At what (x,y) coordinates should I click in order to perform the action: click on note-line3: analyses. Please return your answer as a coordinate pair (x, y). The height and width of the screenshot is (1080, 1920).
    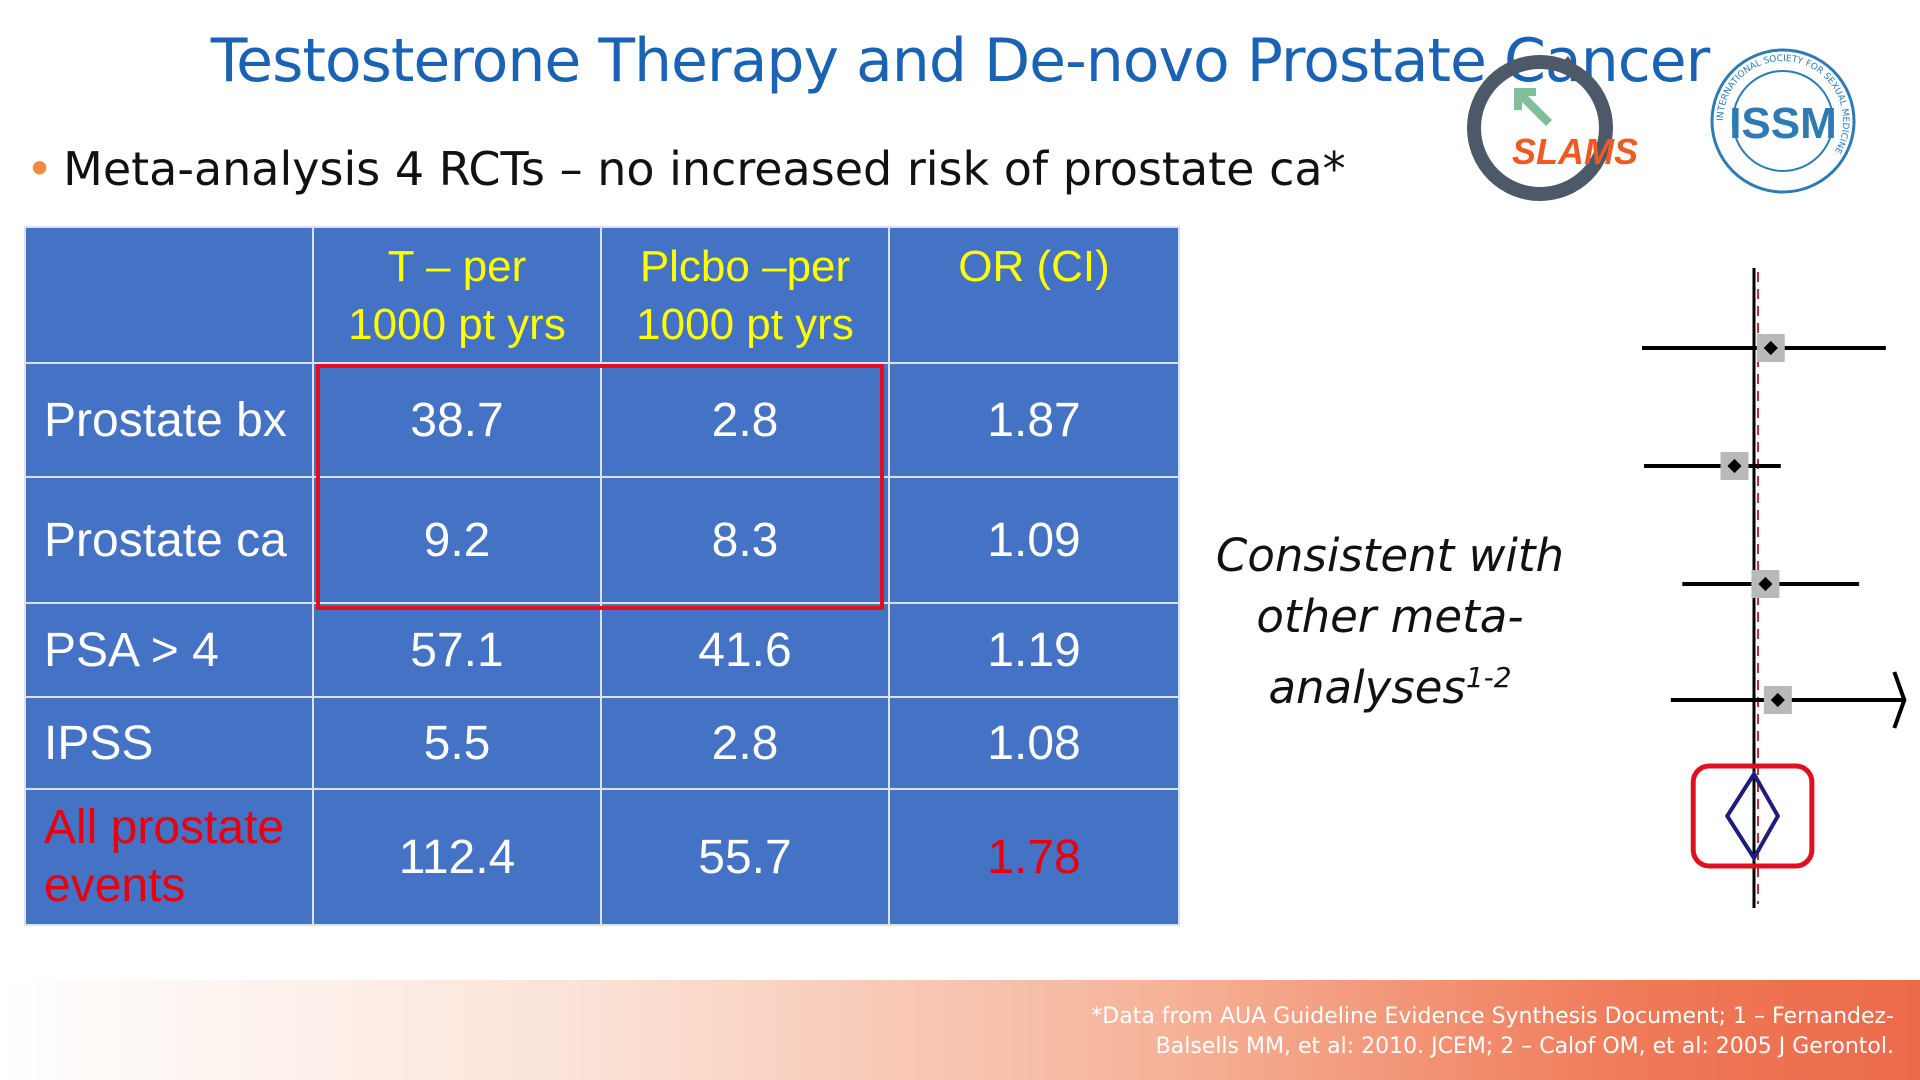
    Looking at the image, I should click on (1367, 687).